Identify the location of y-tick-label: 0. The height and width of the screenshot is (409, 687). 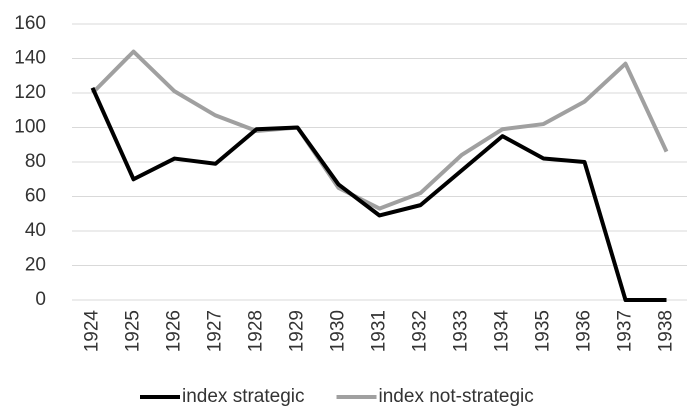
(40, 299).